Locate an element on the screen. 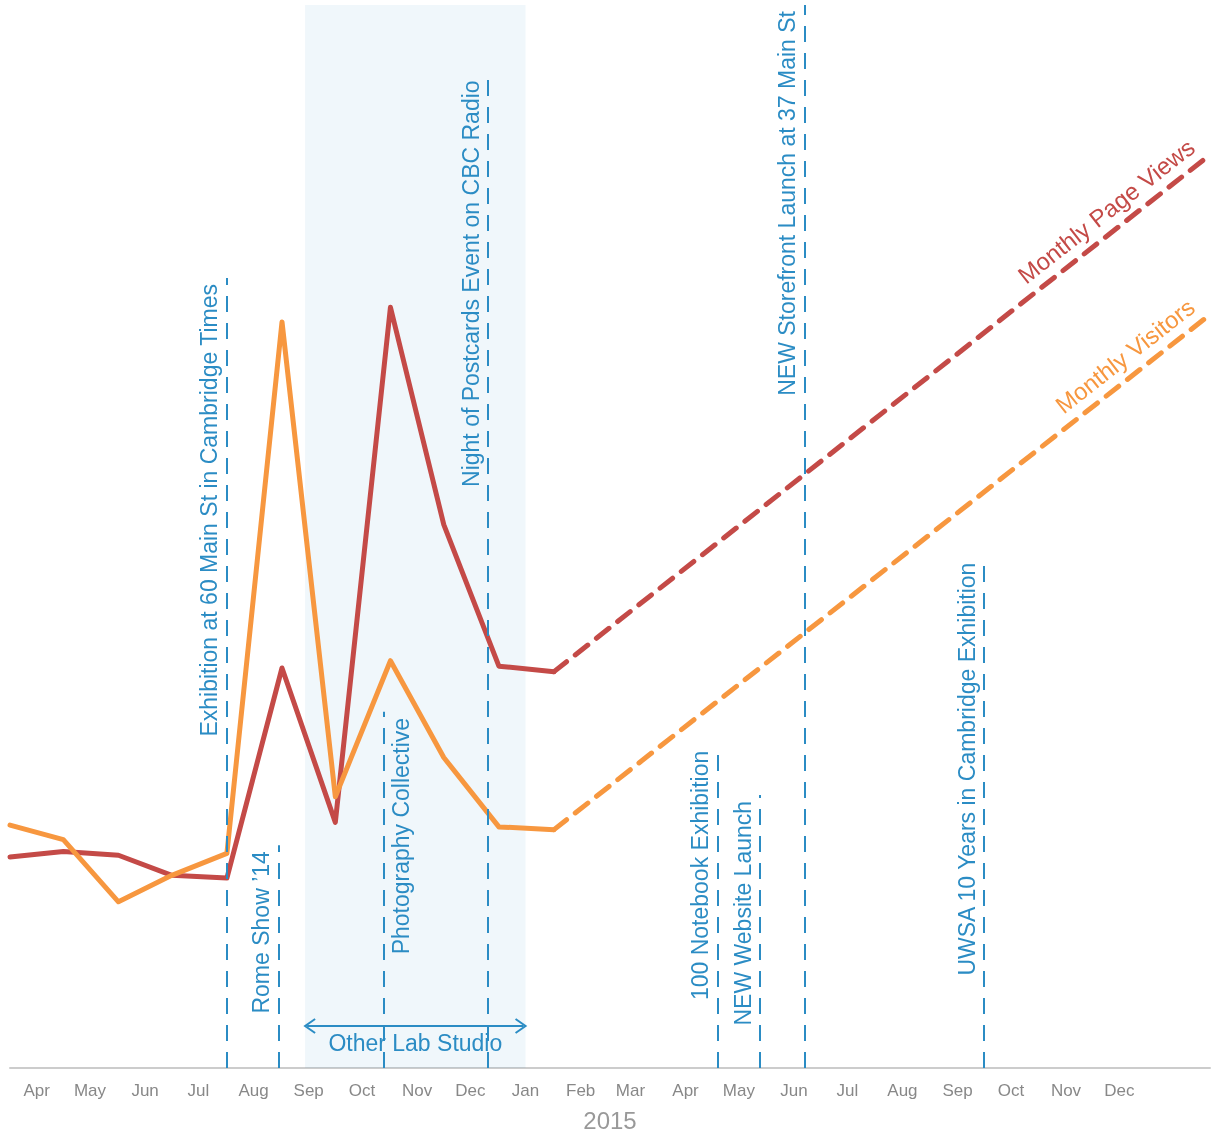 The image size is (1214, 1137). x-tick-label: Mar is located at coordinates (630, 1090).